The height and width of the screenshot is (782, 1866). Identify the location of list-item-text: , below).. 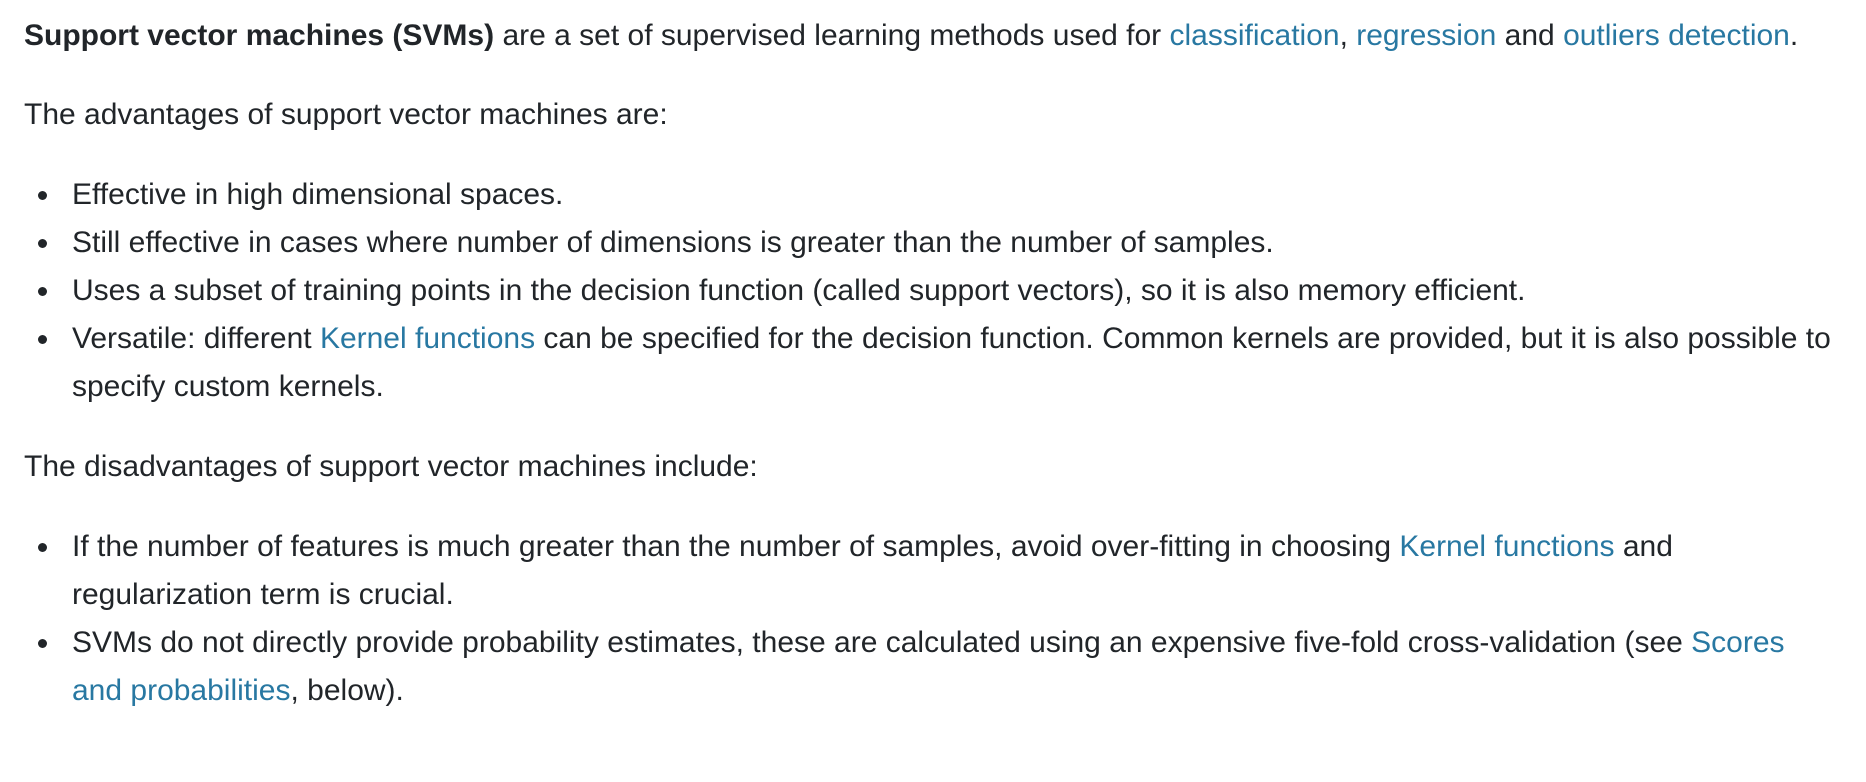
(347, 690).